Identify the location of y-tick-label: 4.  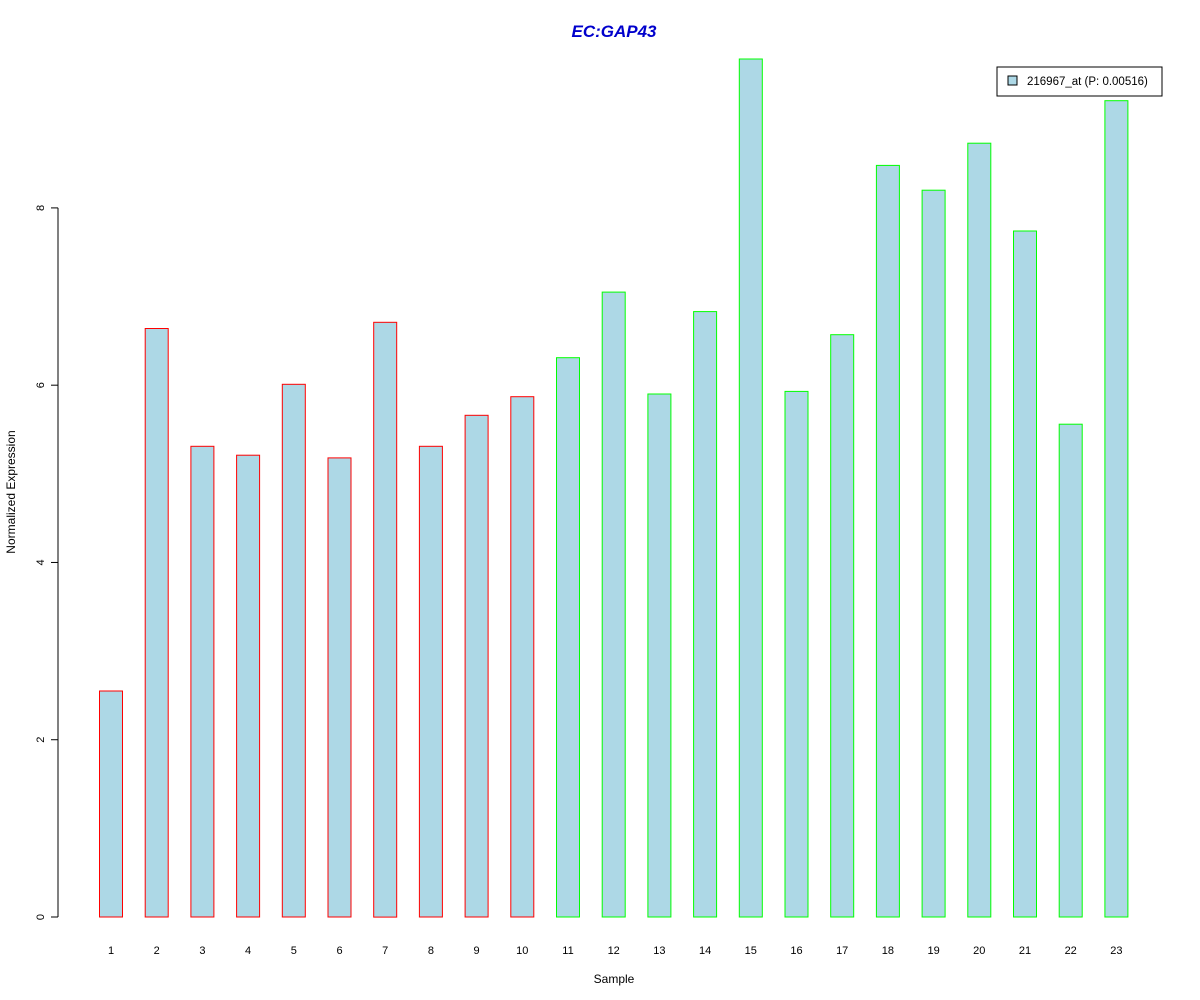
(41, 562).